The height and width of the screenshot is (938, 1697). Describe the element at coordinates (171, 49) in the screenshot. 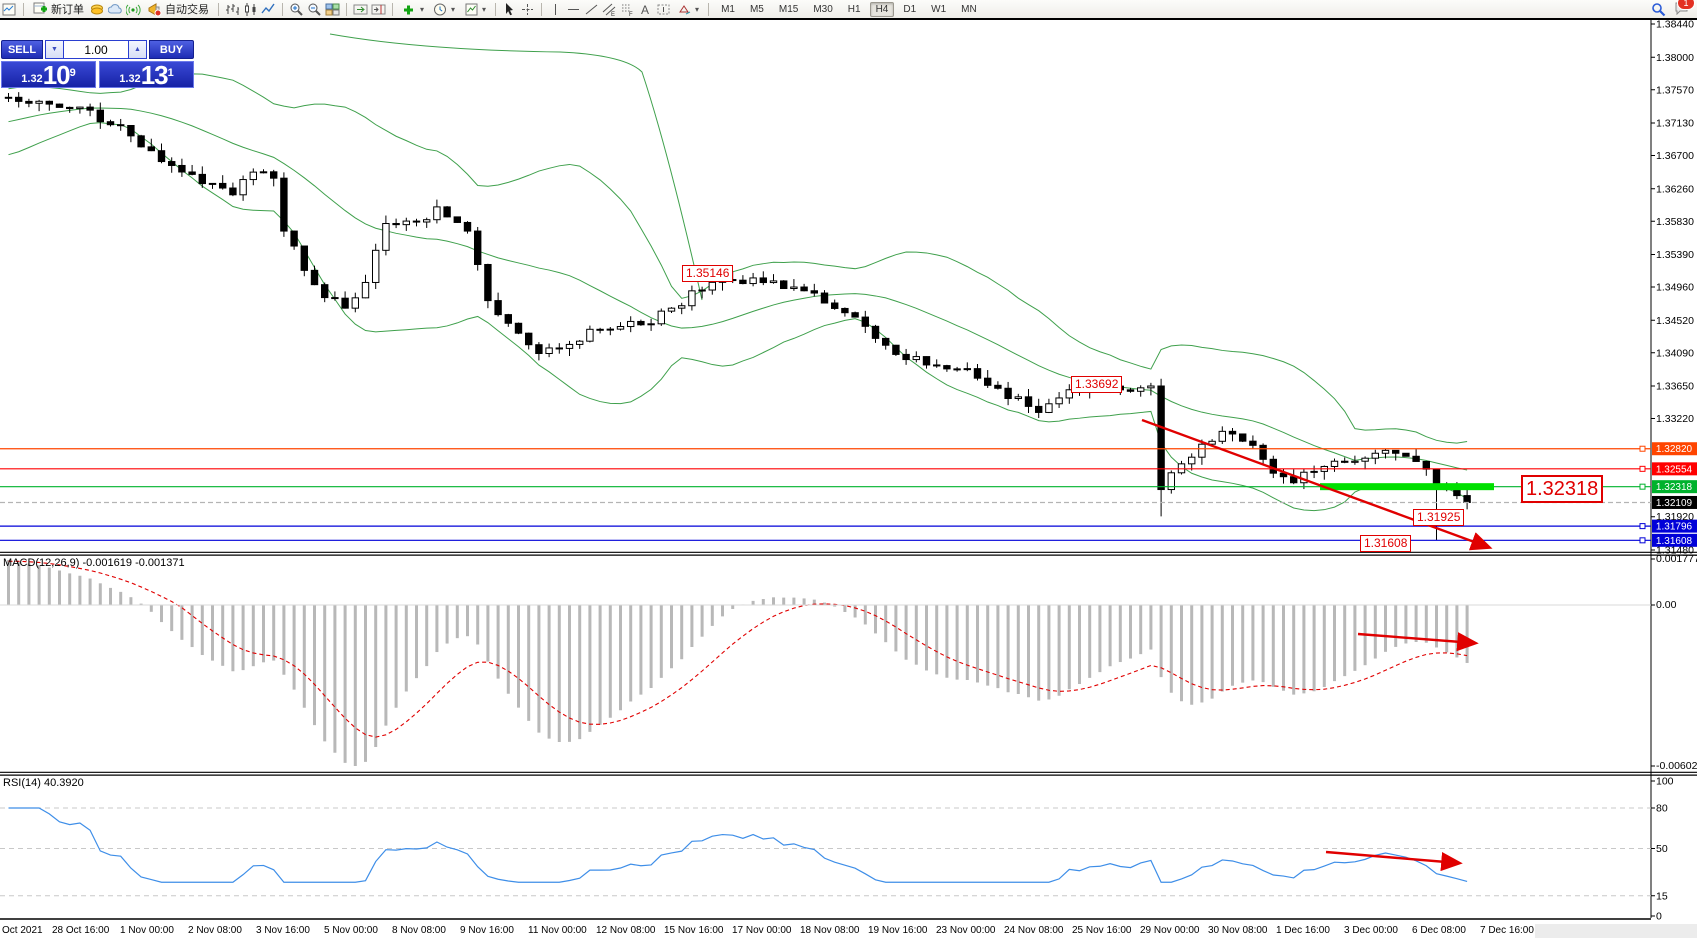

I see `buy-button: BUY` at that location.